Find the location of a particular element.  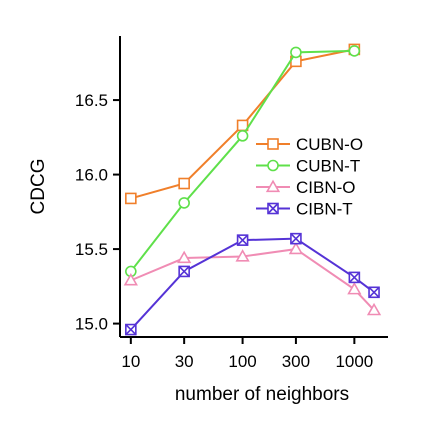

legend: CUBN-O CUBN-T CIBN-O CIBN-T is located at coordinates (309, 177).